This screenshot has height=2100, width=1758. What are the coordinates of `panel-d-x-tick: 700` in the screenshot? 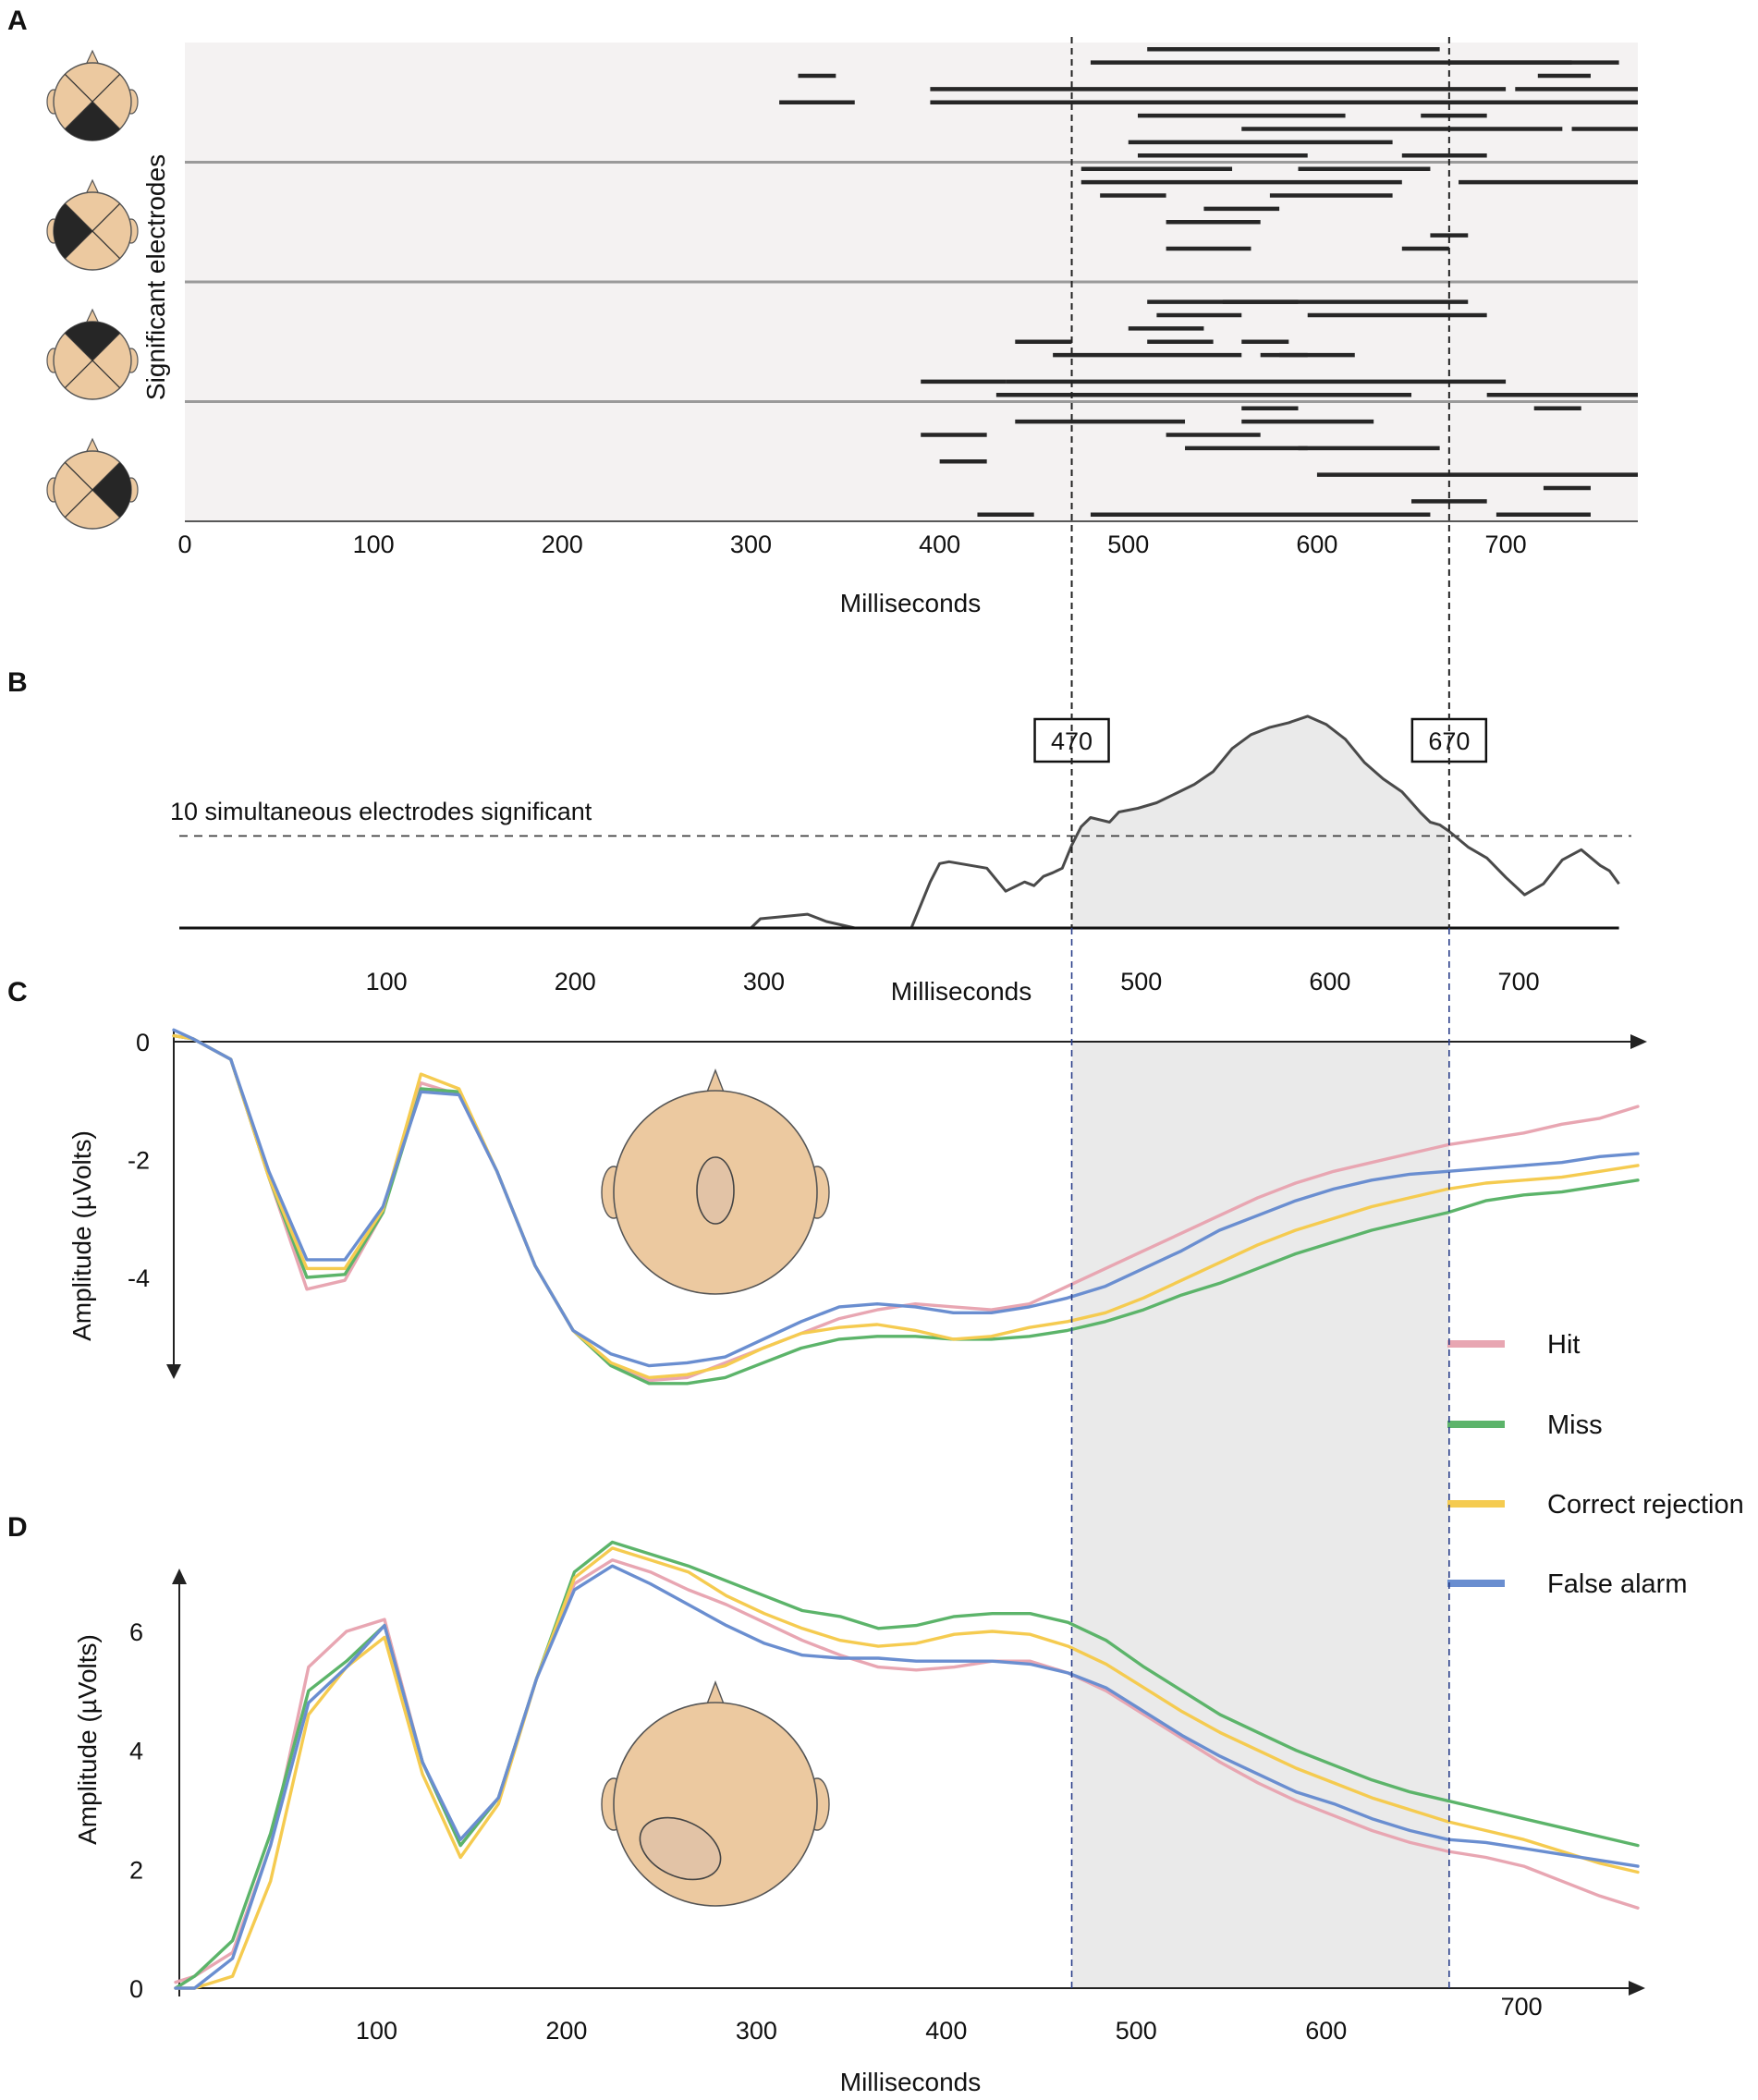 It's located at (1522, 2007).